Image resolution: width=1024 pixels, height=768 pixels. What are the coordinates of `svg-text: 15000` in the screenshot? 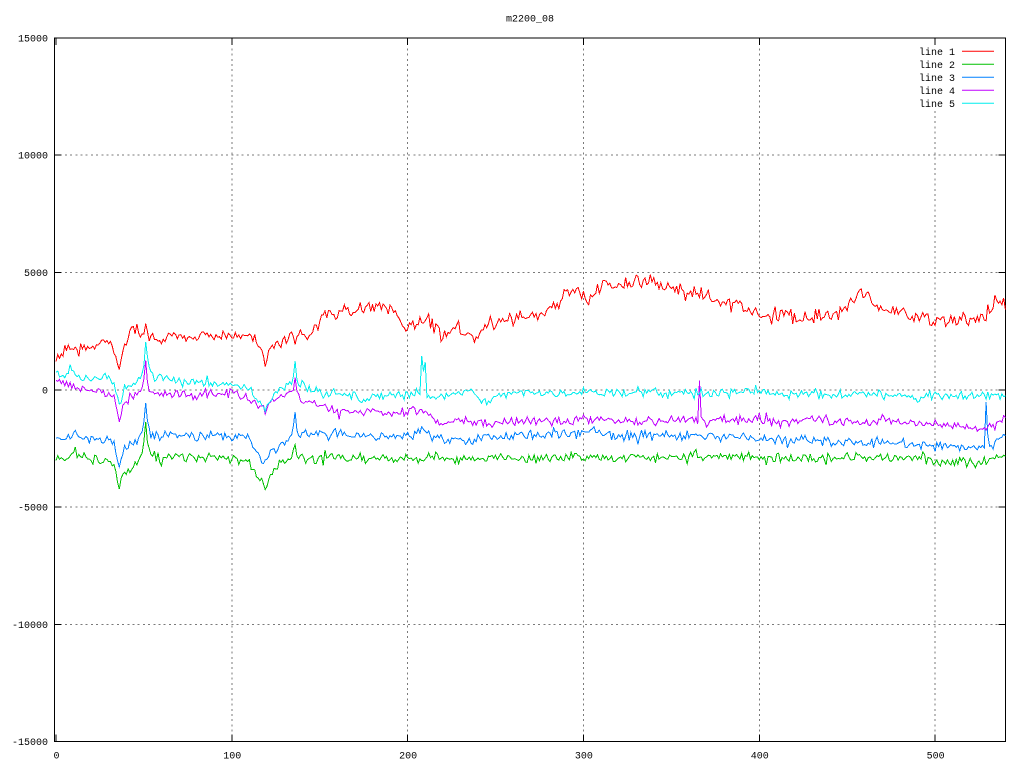 It's located at (33, 40).